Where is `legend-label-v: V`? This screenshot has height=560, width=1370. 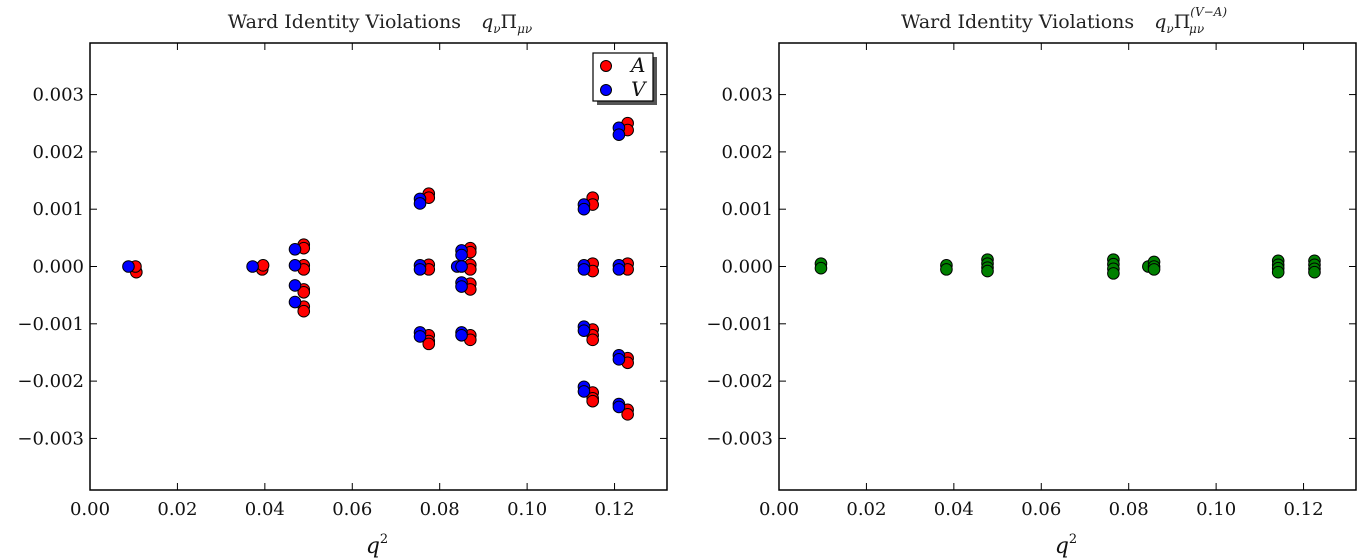 legend-label-v: V is located at coordinates (639, 89).